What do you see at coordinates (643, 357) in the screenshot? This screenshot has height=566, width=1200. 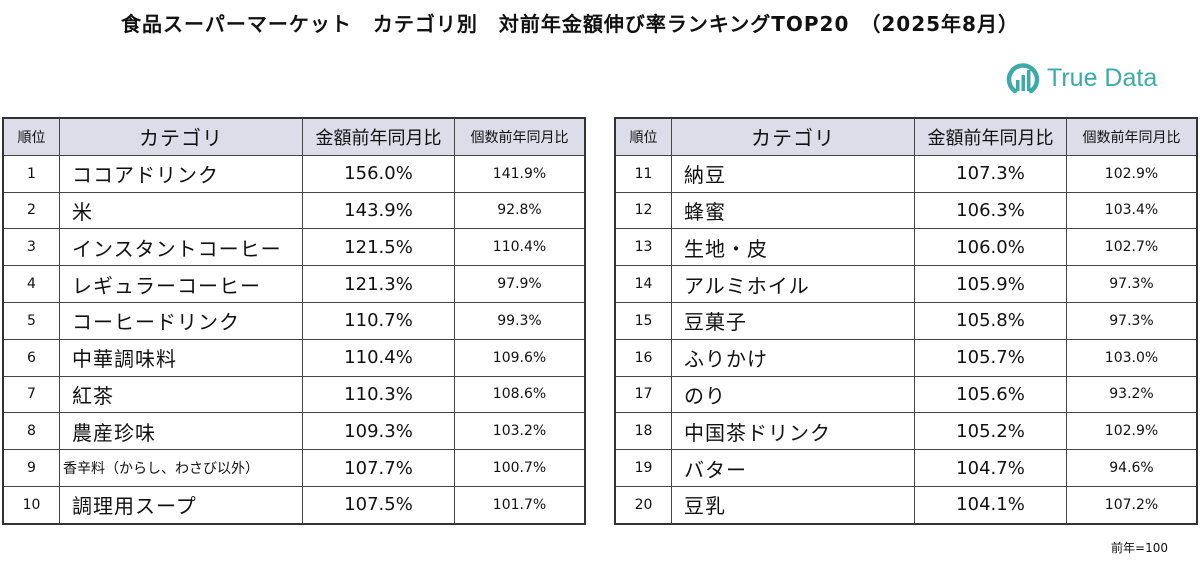 I see `rank-cell: 16` at bounding box center [643, 357].